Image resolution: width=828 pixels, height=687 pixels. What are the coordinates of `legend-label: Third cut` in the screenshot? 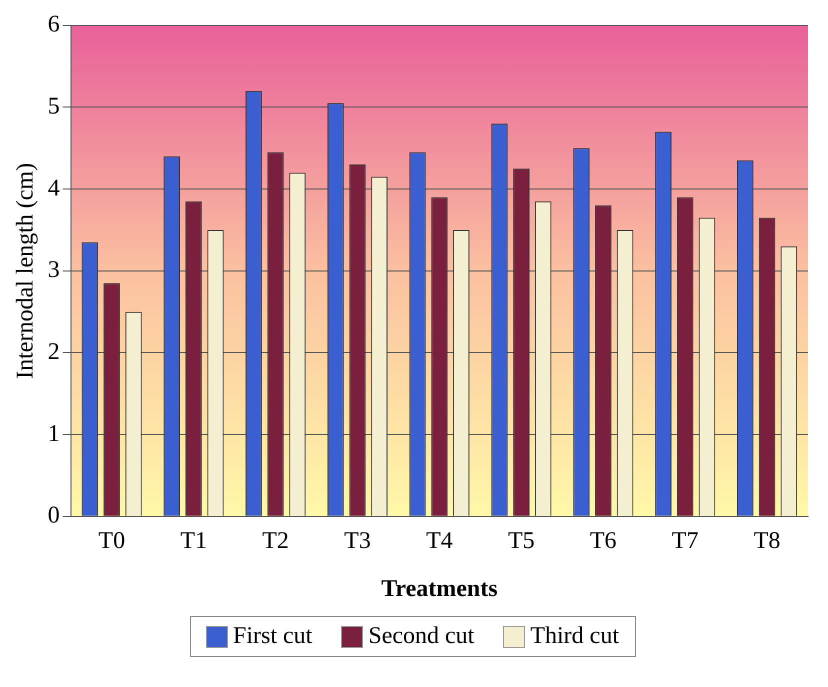 It's located at (574, 636).